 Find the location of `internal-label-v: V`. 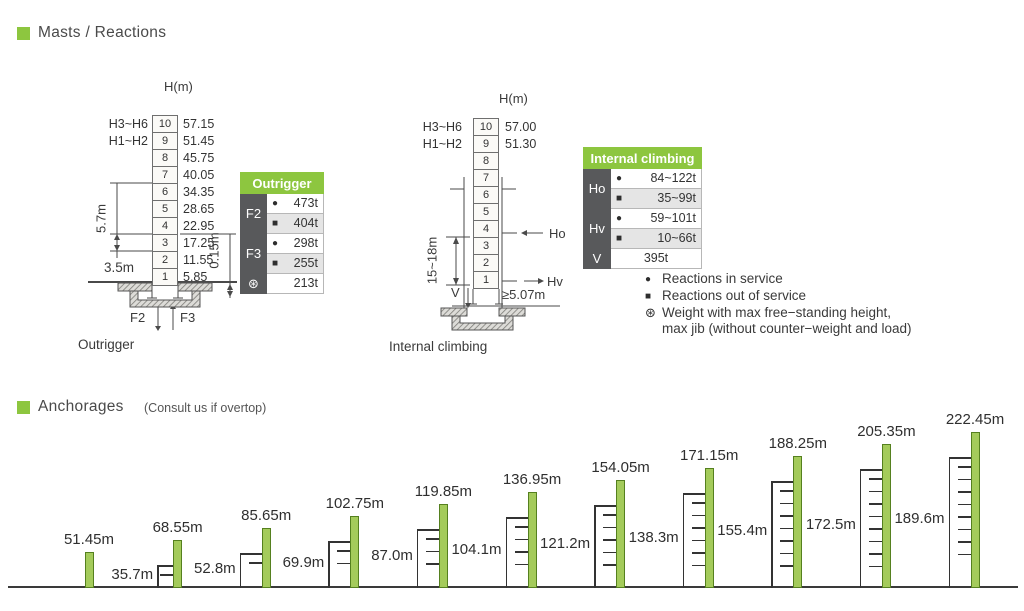

internal-label-v: V is located at coordinates (455, 292).